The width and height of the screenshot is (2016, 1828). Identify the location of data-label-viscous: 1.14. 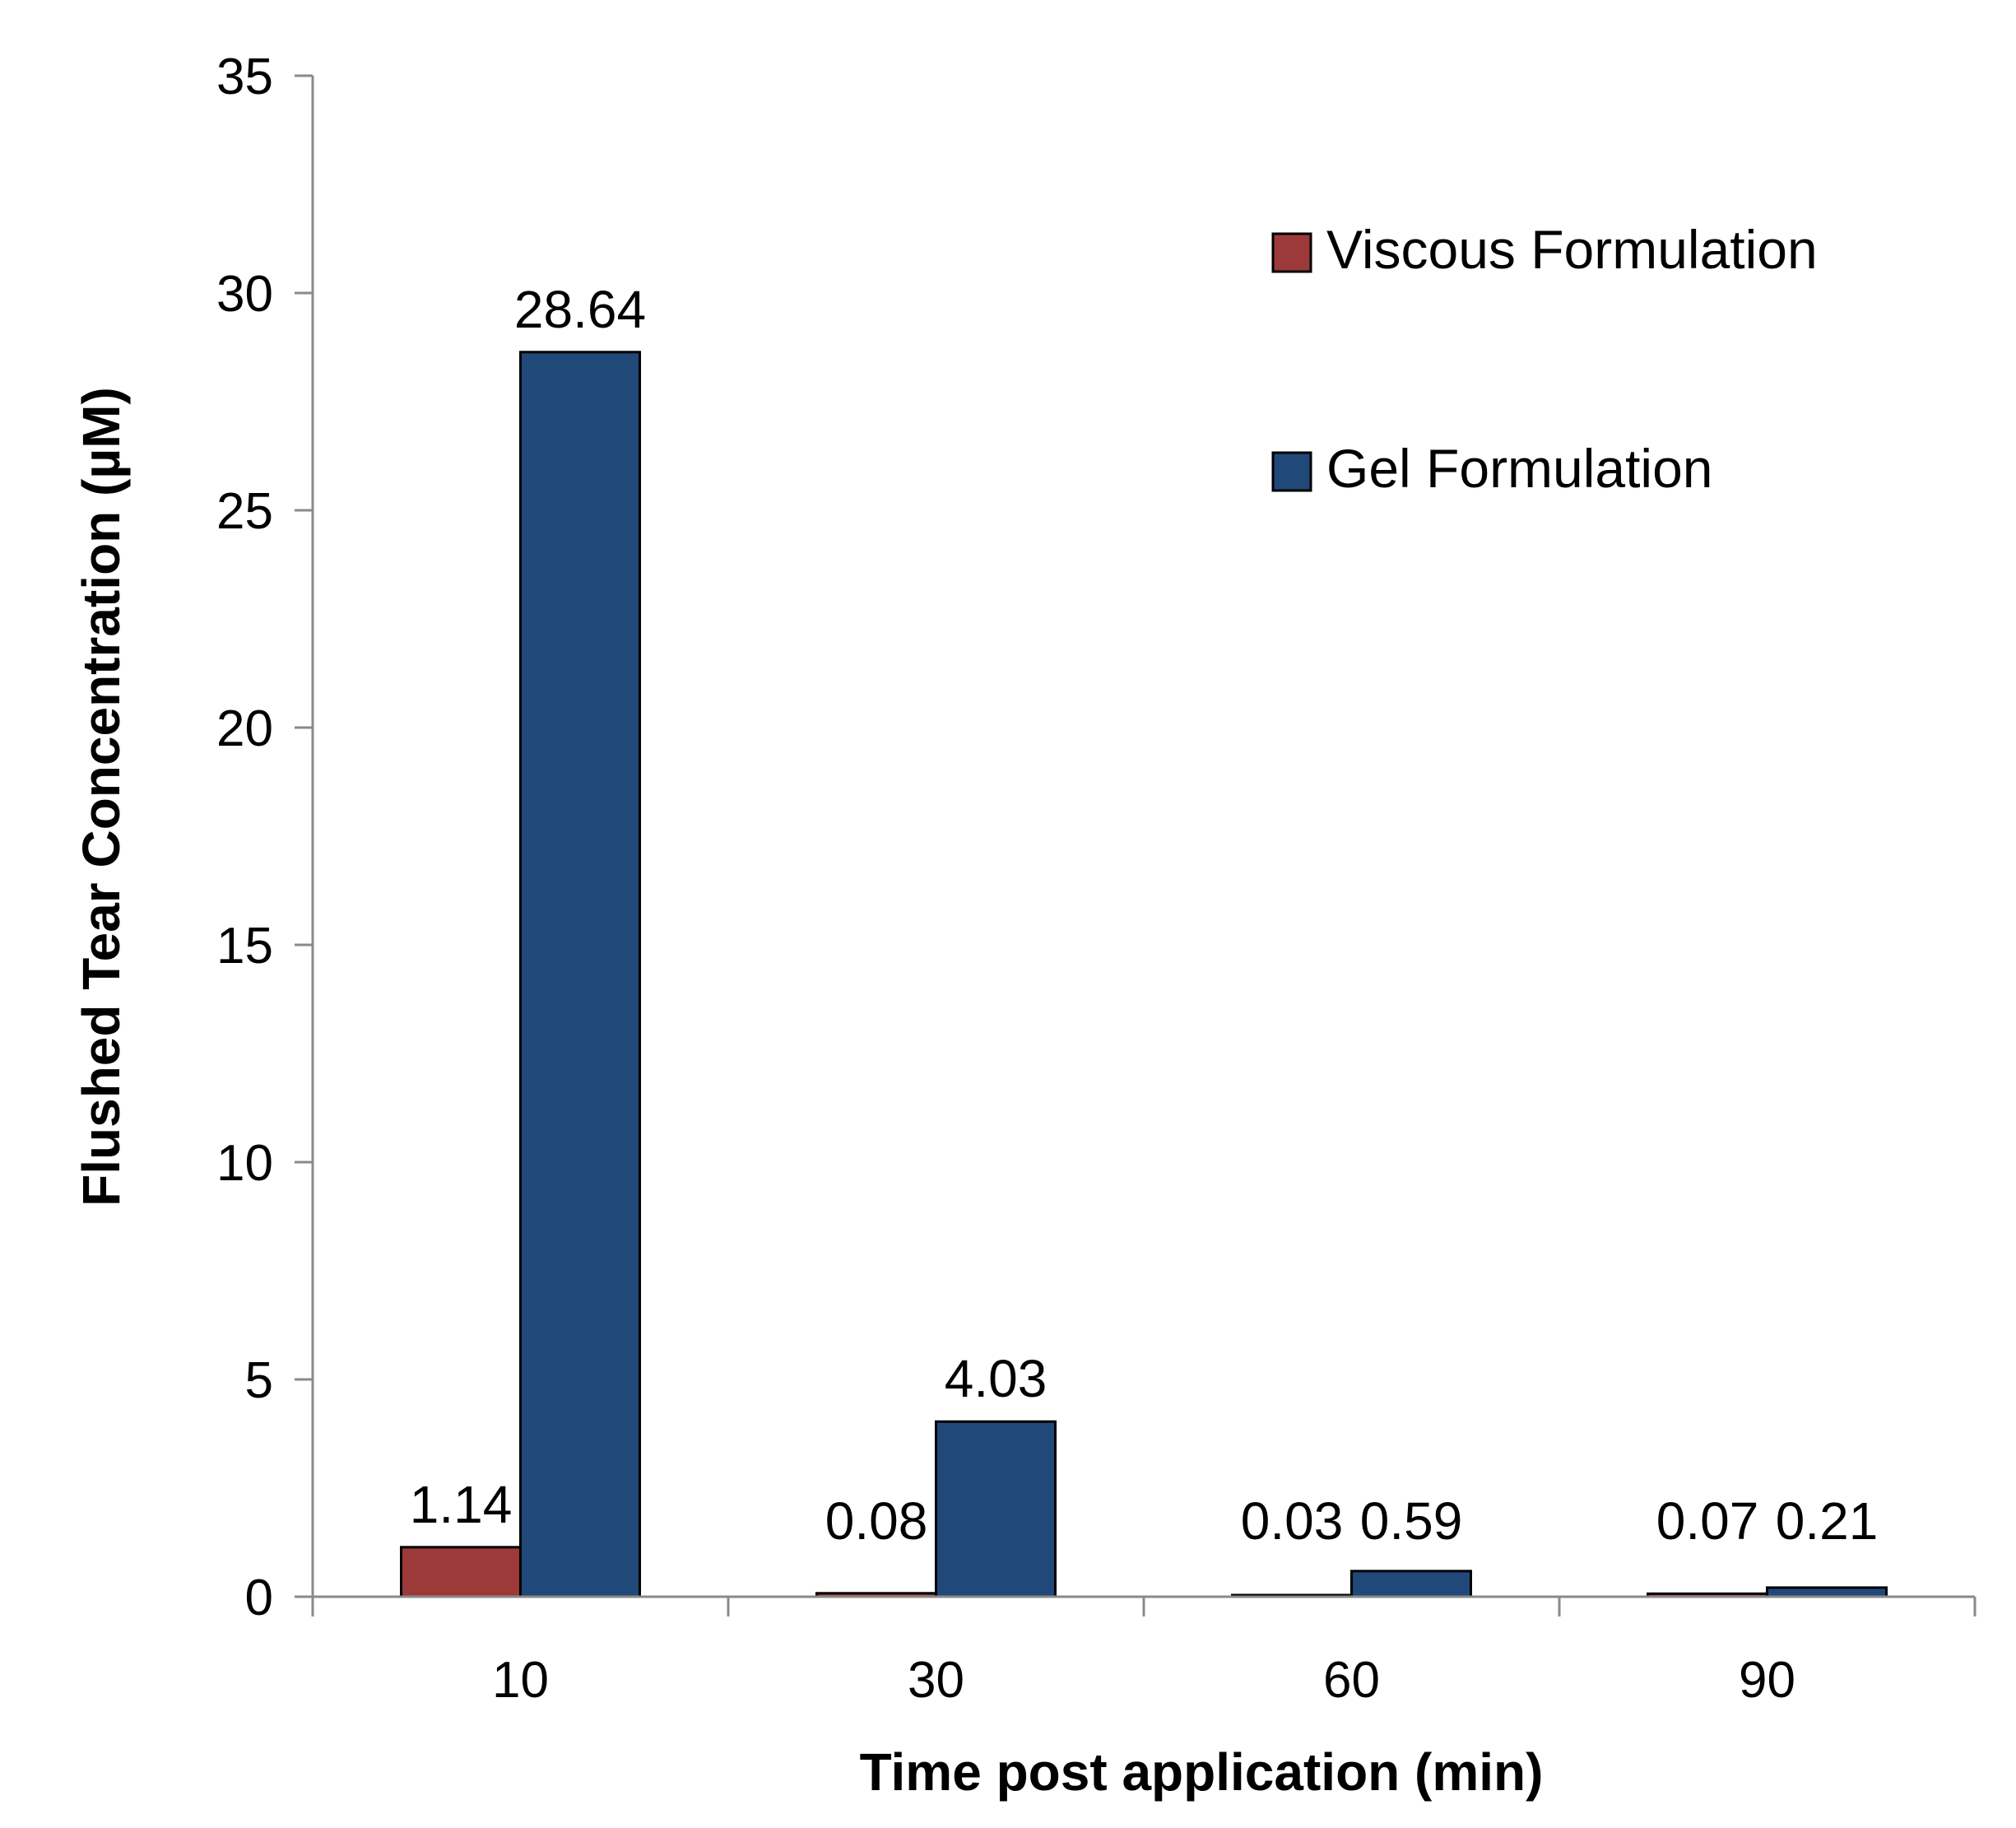
(461, 1504).